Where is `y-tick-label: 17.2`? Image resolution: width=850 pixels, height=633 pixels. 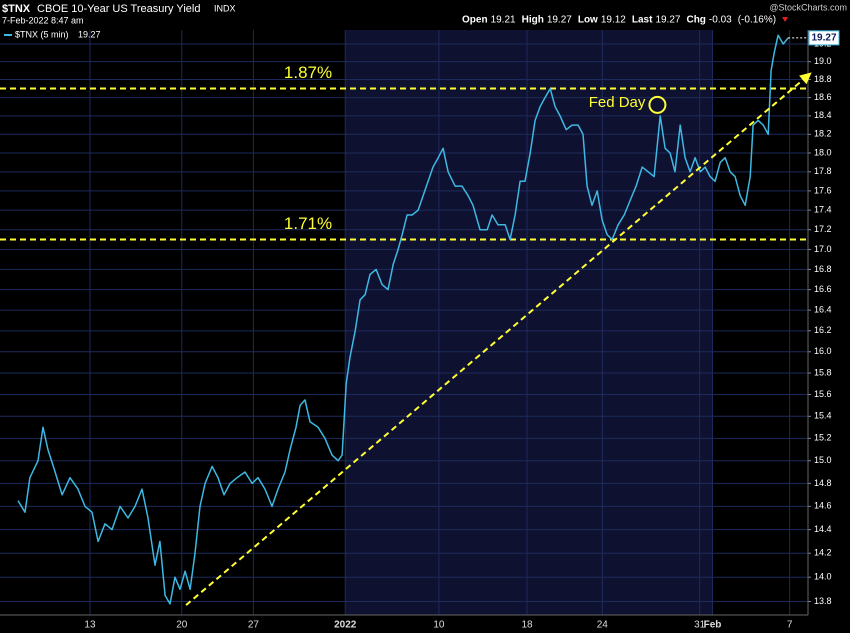 y-tick-label: 17.2 is located at coordinates (823, 229).